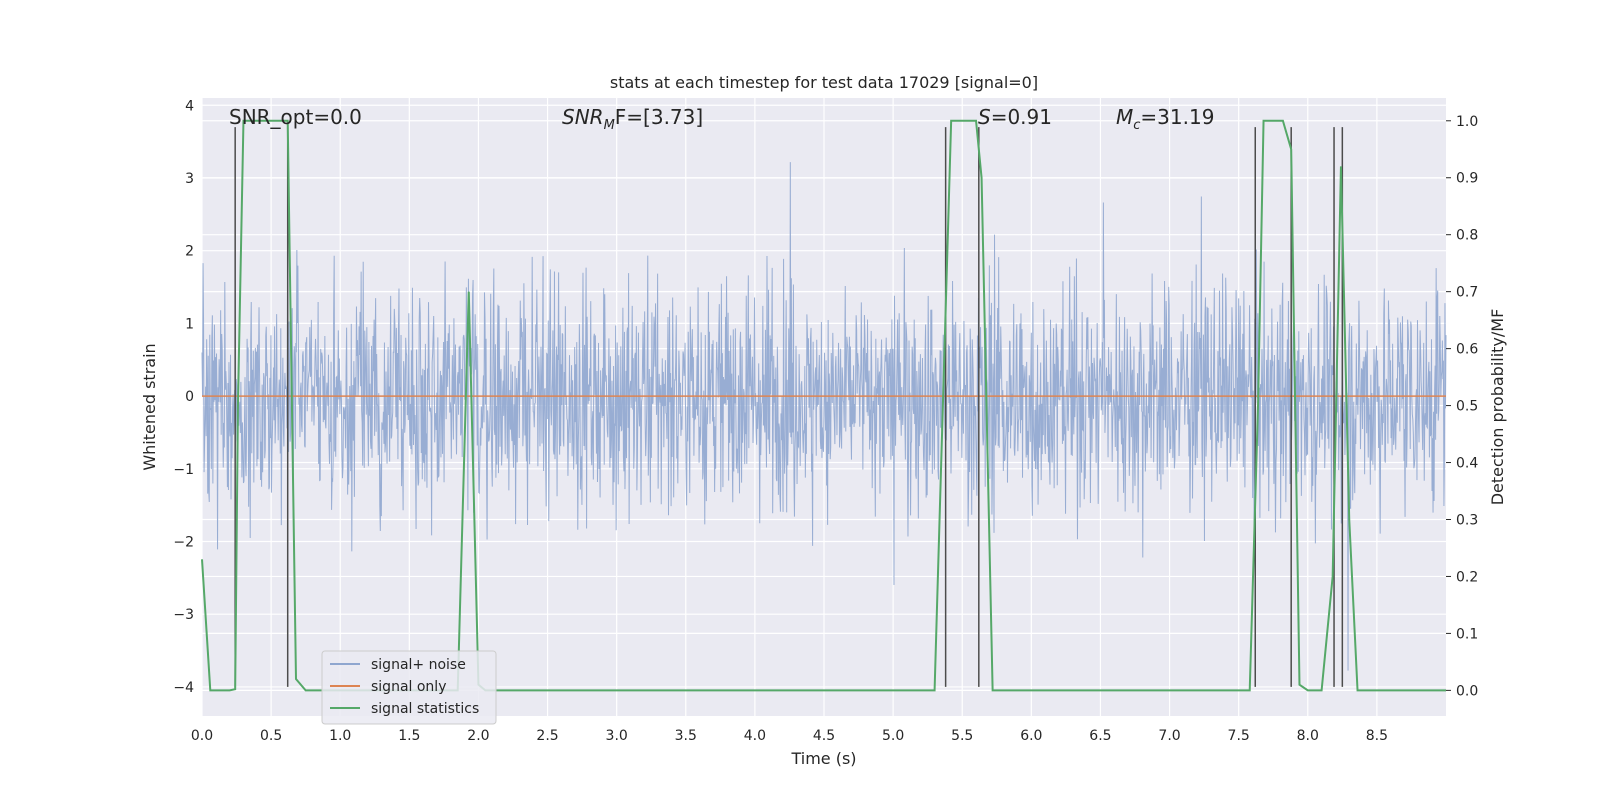  I want to click on x-tick-label: 1.5, so click(409, 736).